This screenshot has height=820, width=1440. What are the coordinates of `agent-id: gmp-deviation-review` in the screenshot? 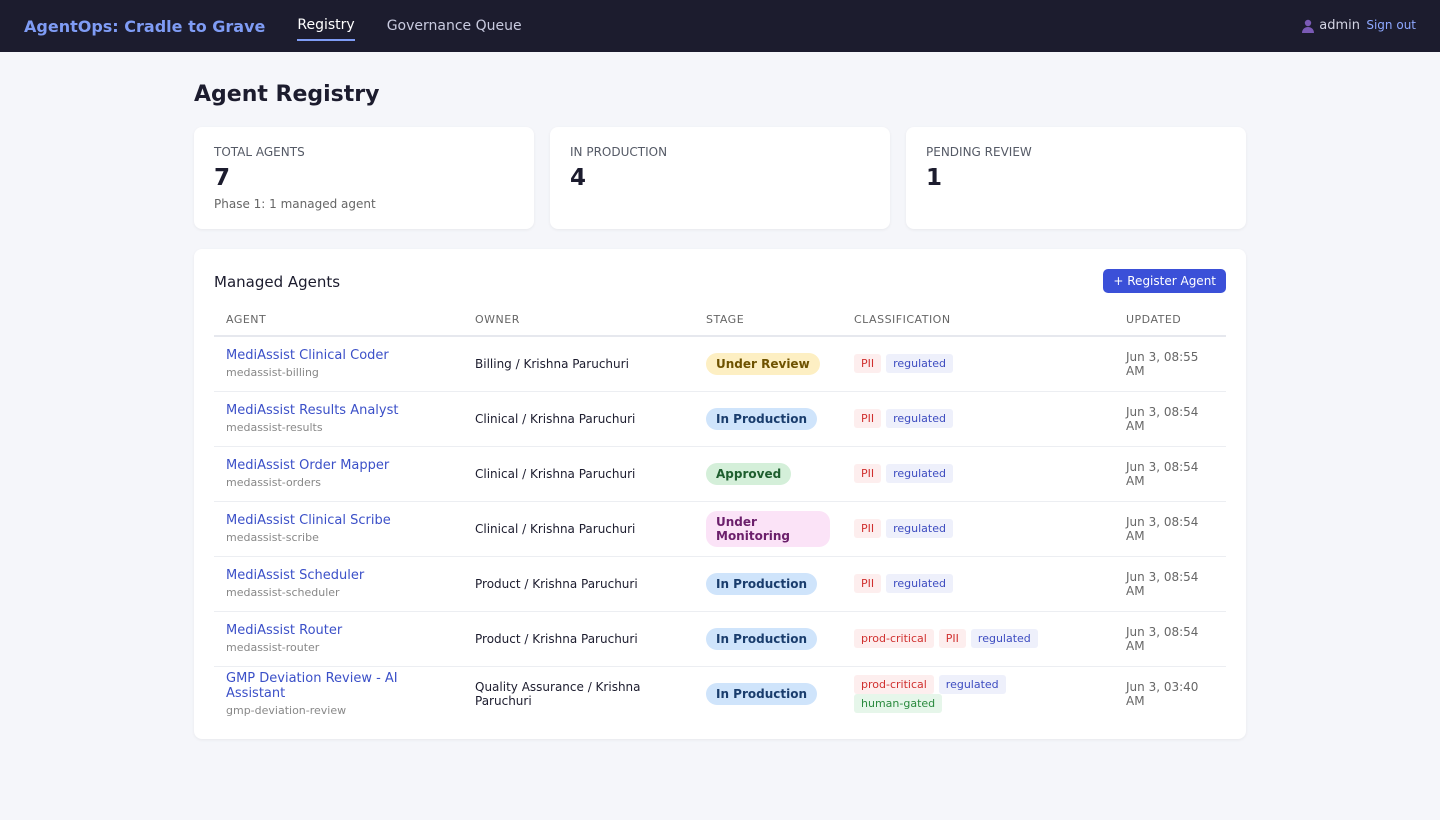 It's located at (286, 710).